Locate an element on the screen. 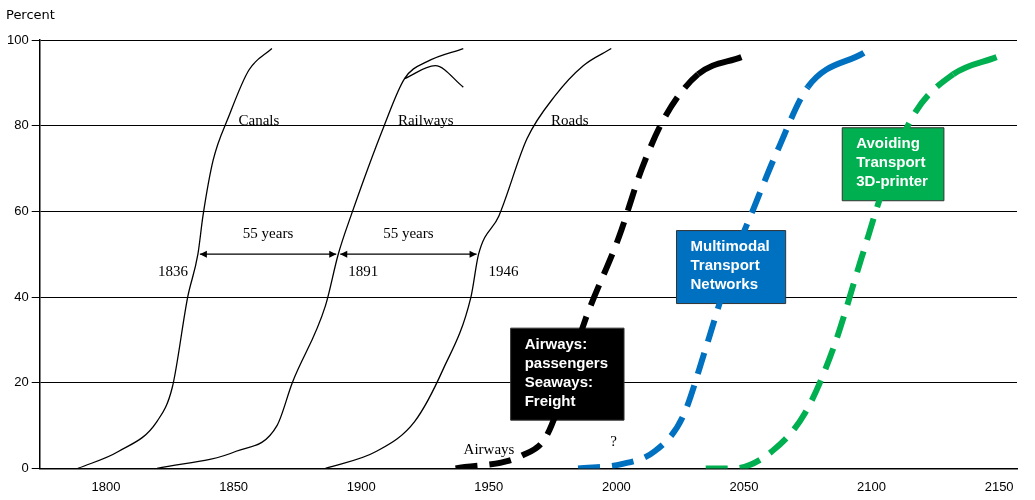 The height and width of the screenshot is (500, 1035). x-tick-label: 2150 is located at coordinates (999, 486).